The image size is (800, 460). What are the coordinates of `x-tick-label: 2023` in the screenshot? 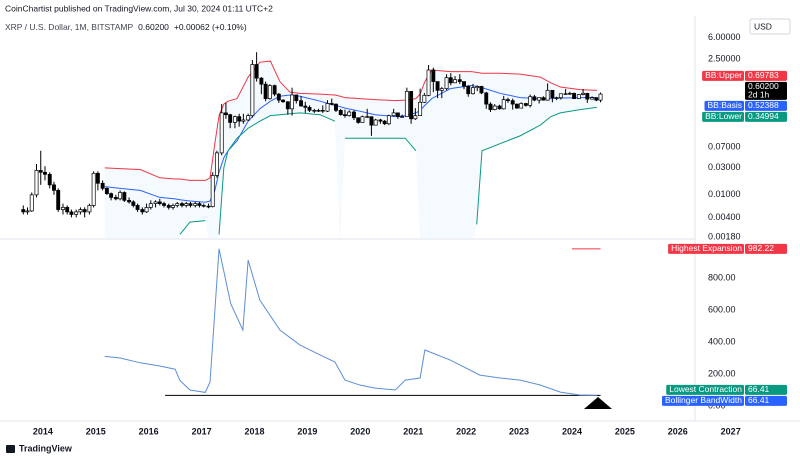 It's located at (519, 431).